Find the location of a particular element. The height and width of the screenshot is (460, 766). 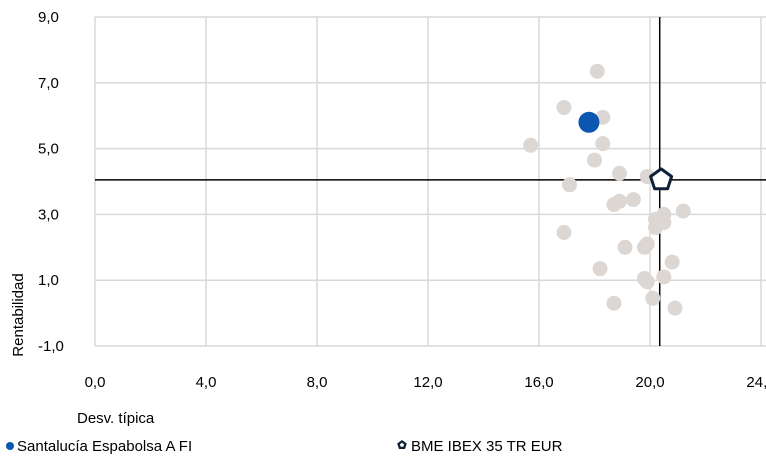

x-tick-label: 20,0 is located at coordinates (649, 382).